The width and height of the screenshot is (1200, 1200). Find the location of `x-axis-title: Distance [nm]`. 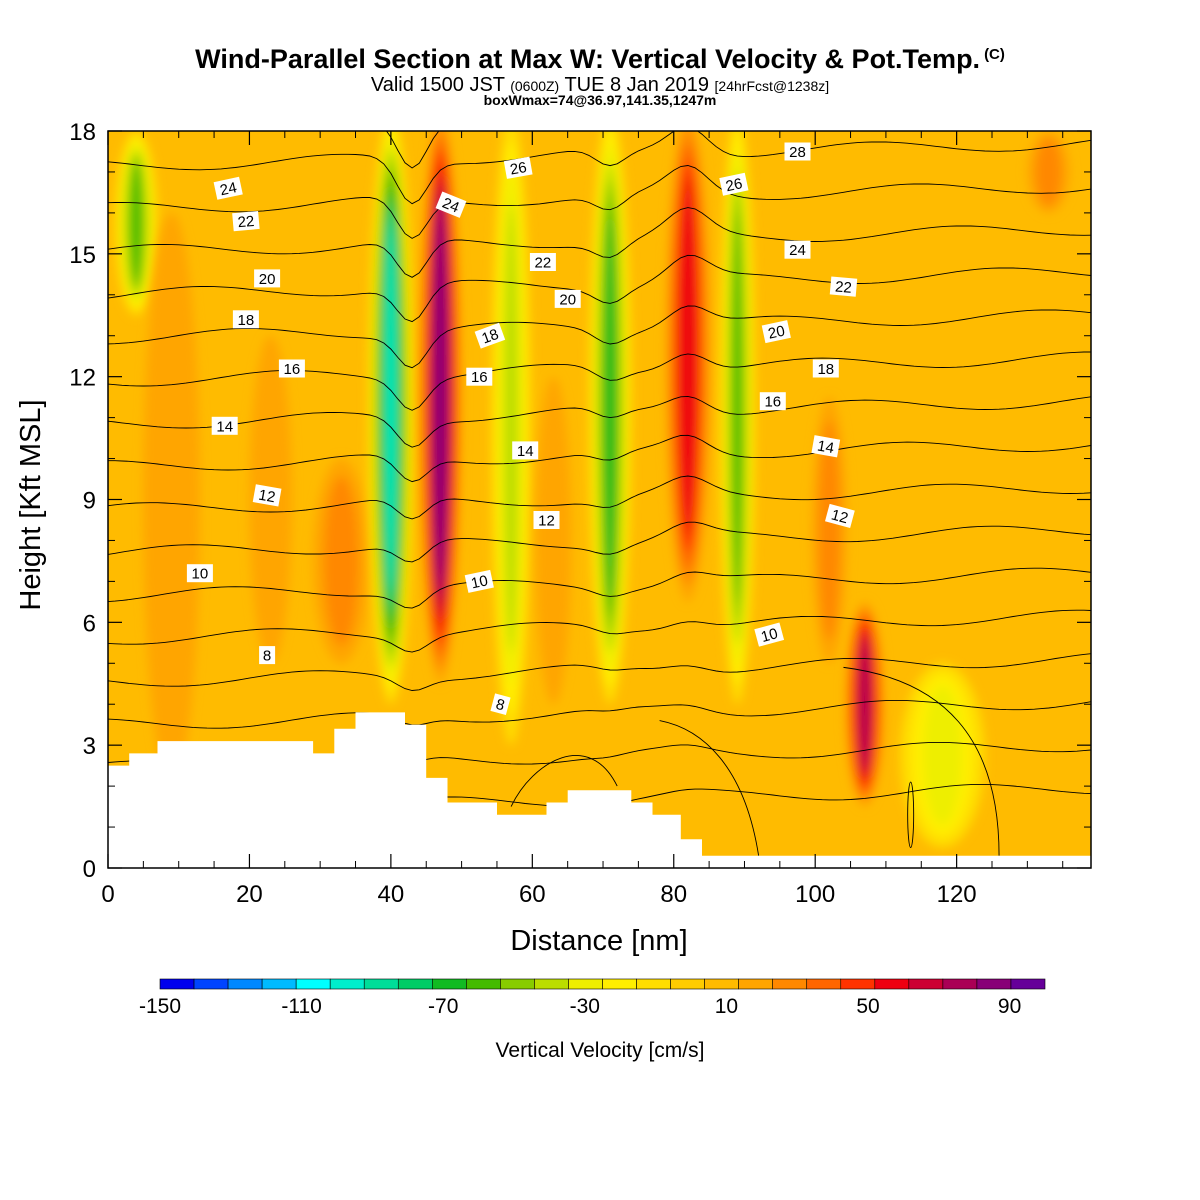

x-axis-title: Distance [nm] is located at coordinates (598, 941).